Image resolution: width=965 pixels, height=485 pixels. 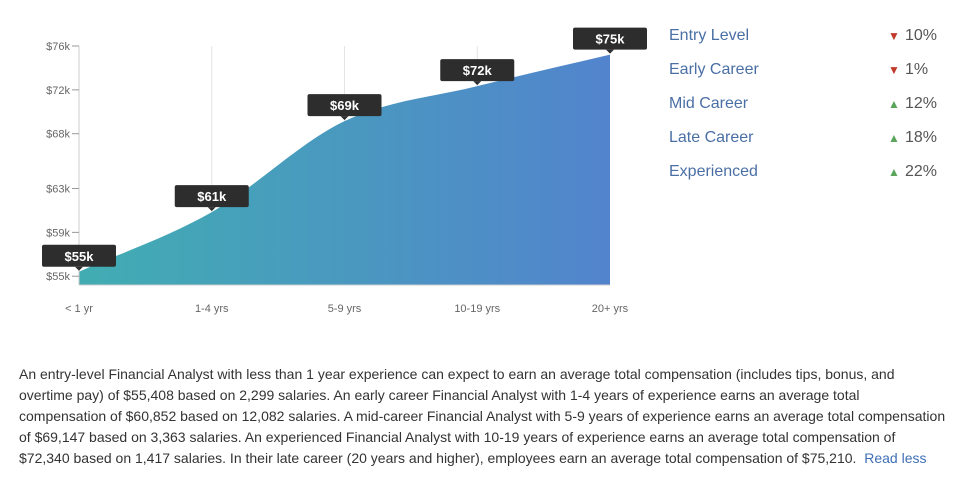 What do you see at coordinates (58, 190) in the screenshot?
I see `y-tick-label: $63k` at bounding box center [58, 190].